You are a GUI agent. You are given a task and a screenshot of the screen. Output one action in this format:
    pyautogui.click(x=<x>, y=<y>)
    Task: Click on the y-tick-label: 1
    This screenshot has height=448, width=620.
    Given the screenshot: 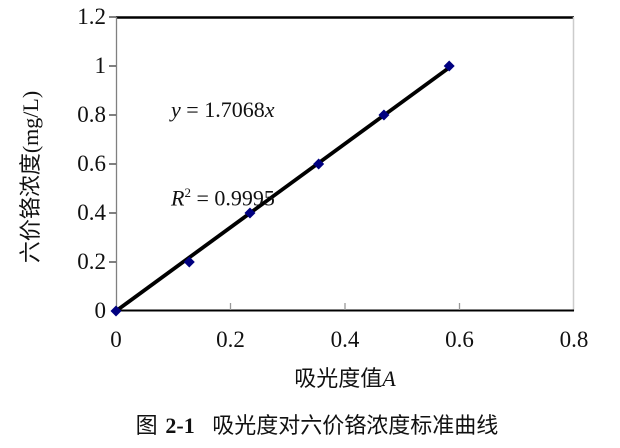 What is the action you would take?
    pyautogui.click(x=100, y=65)
    